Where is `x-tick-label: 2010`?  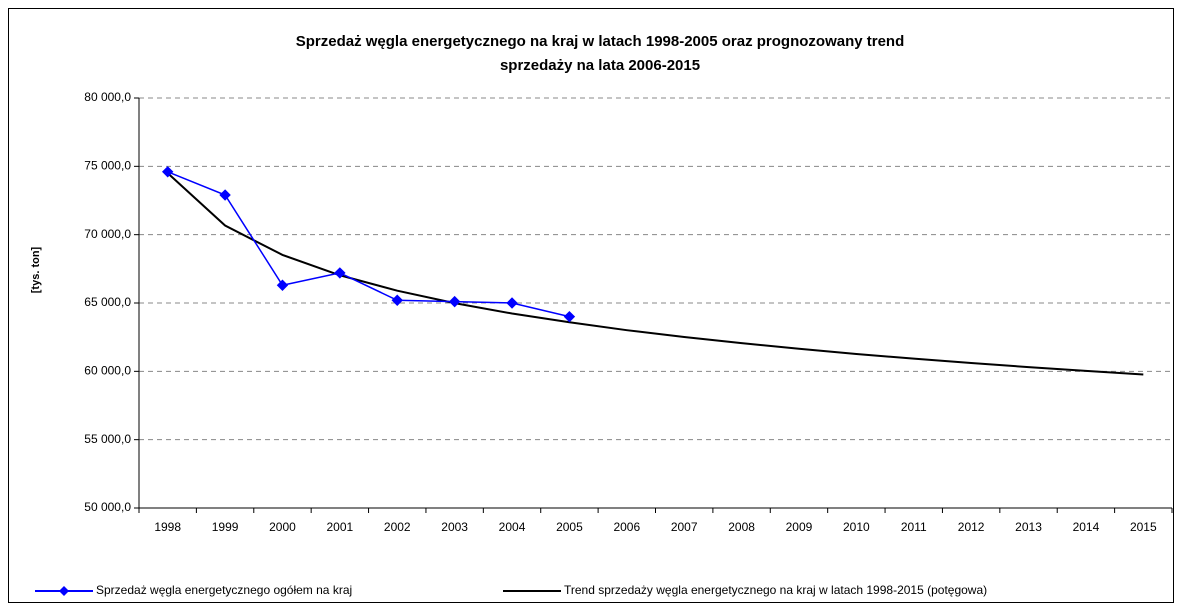 x-tick-label: 2010 is located at coordinates (856, 527).